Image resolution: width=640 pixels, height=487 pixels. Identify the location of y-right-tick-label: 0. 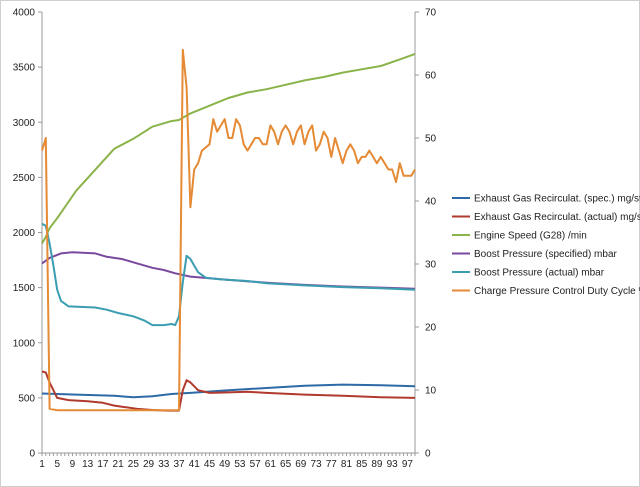
(428, 454).